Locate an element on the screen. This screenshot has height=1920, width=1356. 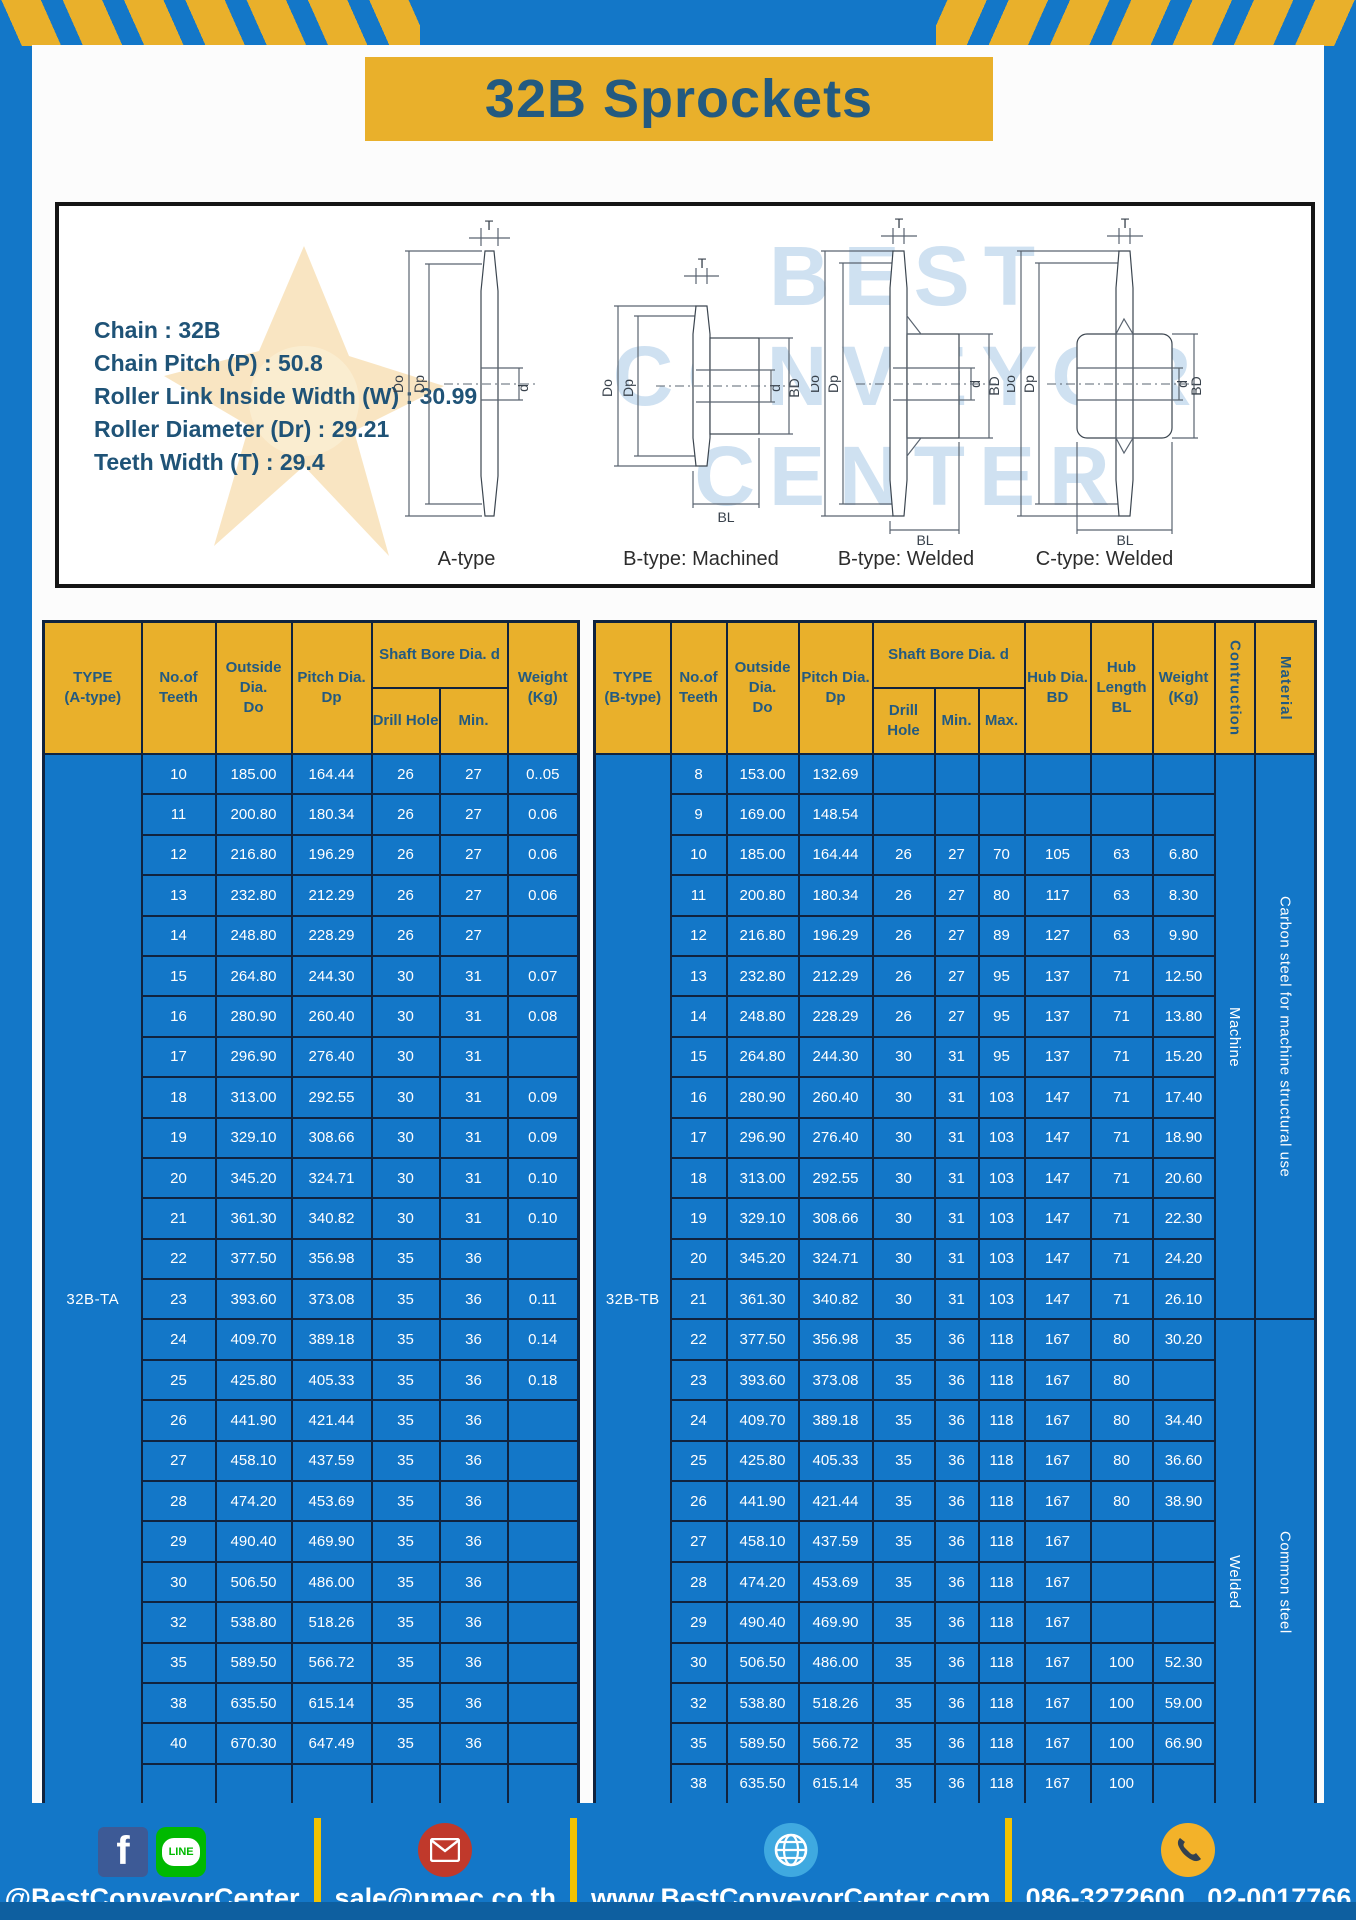
table-cell: 63 is located at coordinates (1121, 935).